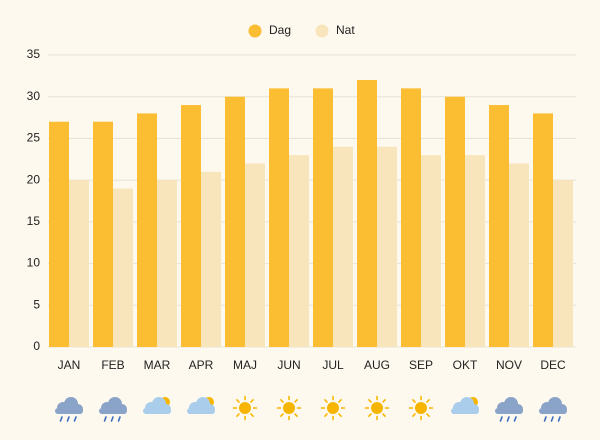 Image resolution: width=600 pixels, height=440 pixels. I want to click on y-tick-label: 25, so click(34, 138).